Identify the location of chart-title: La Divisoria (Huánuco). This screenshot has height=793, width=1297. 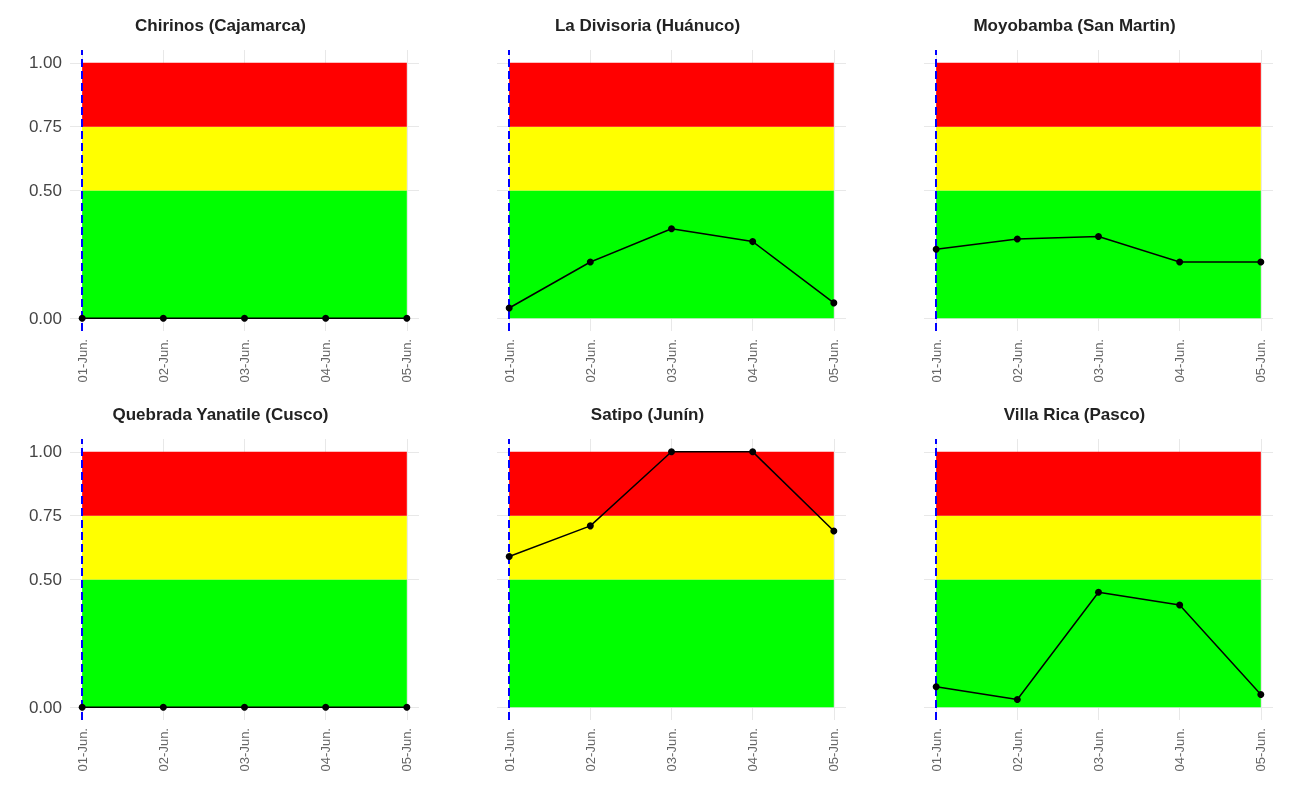
(647, 25).